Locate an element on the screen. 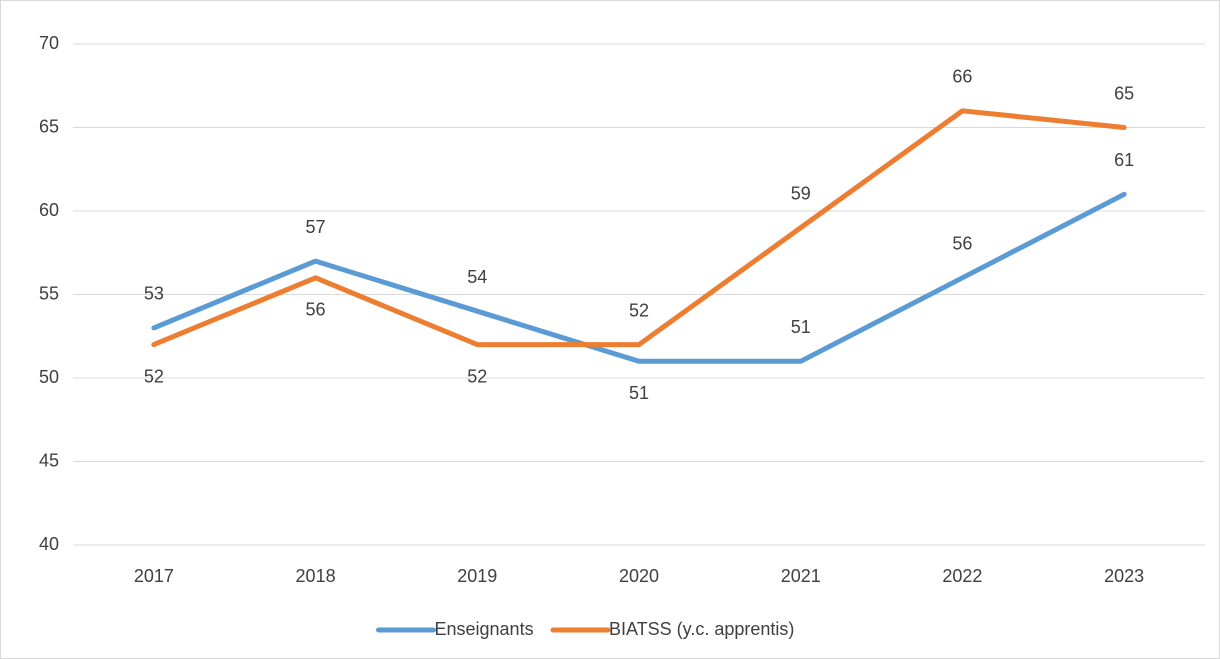 This screenshot has width=1220, height=659. x-tick-label: 2023 is located at coordinates (1124, 576).